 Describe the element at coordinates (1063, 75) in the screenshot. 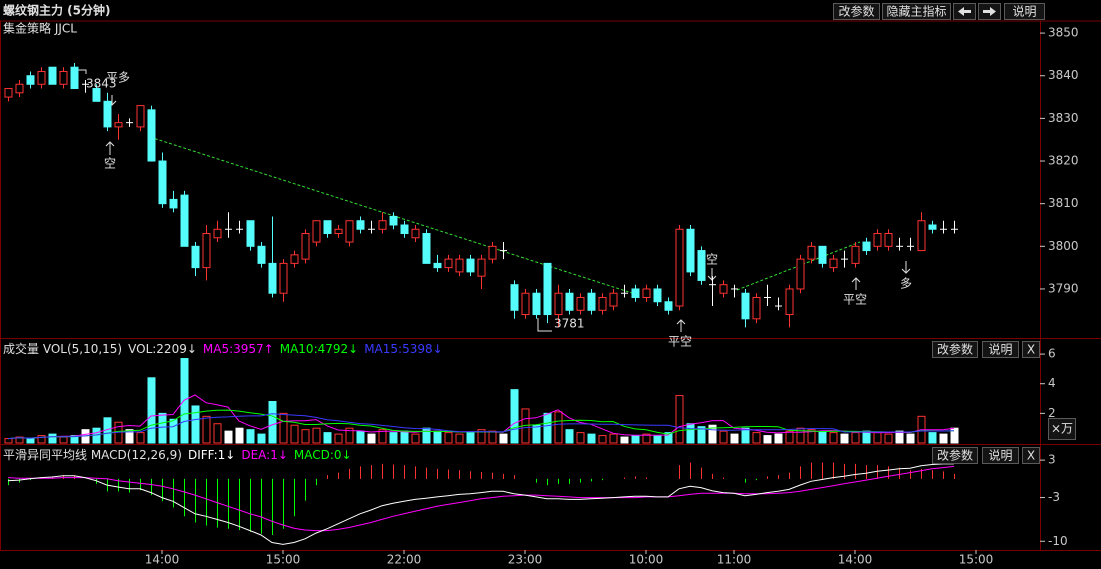

I see `y-tick-label: 3840` at that location.